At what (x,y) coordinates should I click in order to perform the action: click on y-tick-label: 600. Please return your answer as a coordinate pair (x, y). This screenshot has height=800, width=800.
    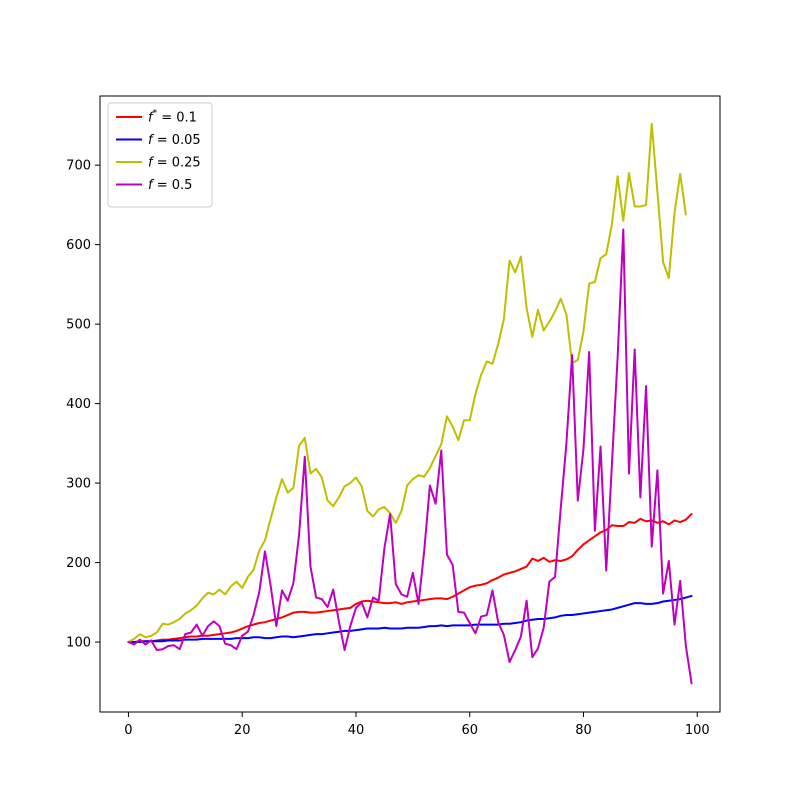
    Looking at the image, I should click on (78, 245).